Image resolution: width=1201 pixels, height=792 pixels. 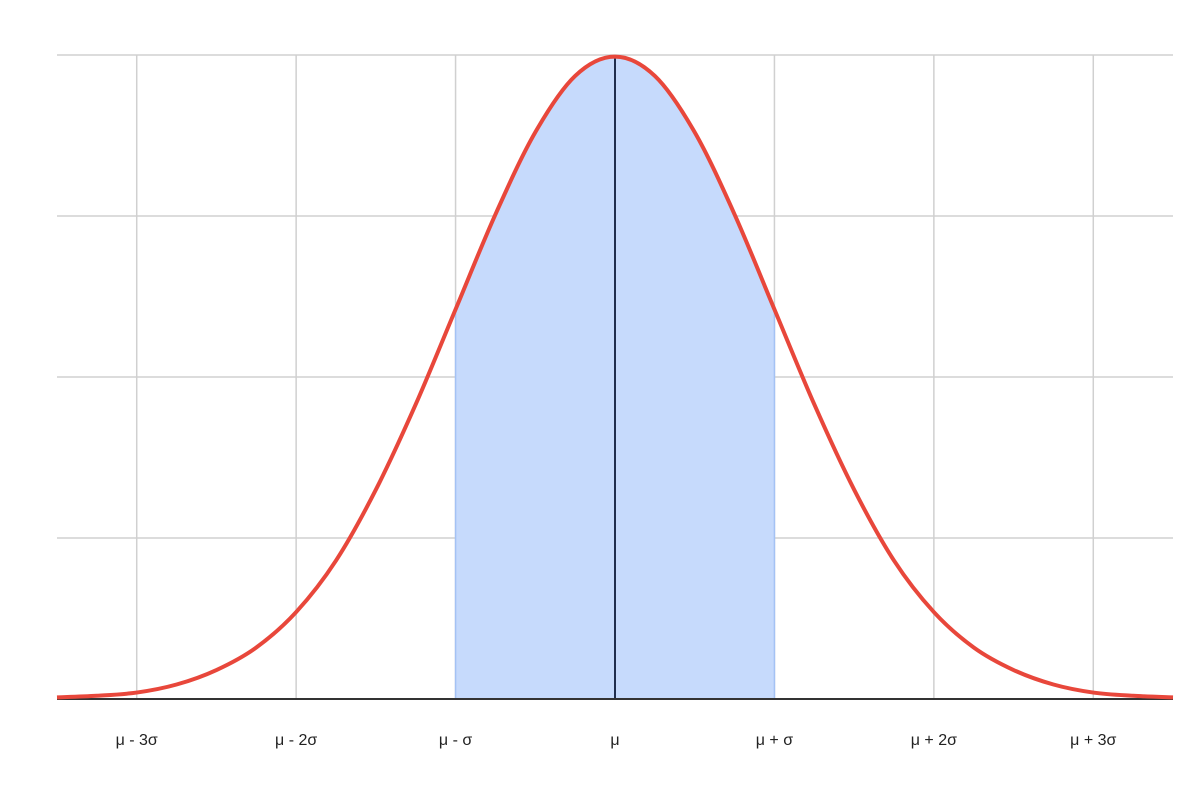 I want to click on x-tick-label: μ, so click(x=614, y=740).